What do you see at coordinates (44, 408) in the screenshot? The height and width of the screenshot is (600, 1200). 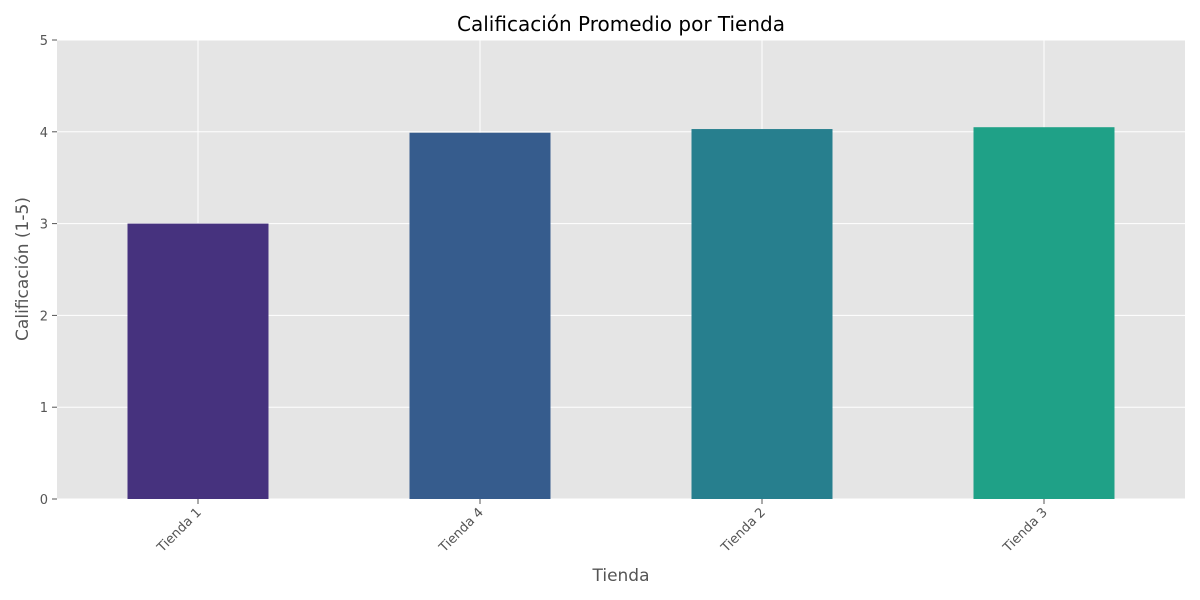 I see `y-tick-label: 1` at bounding box center [44, 408].